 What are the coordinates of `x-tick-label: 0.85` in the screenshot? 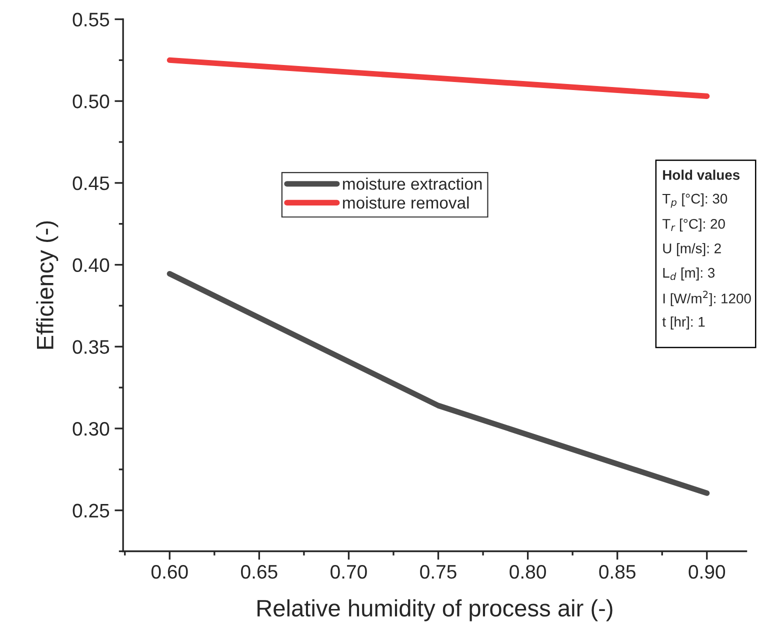 It's located at (617, 571).